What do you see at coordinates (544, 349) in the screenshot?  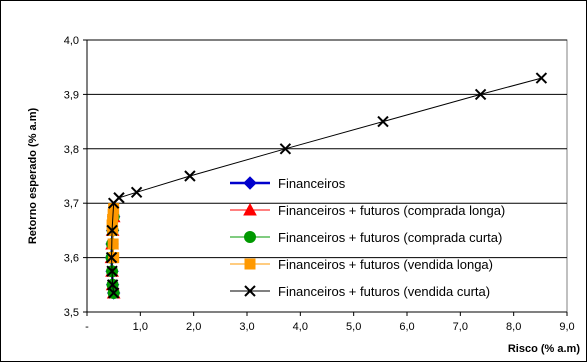 I see `x-axis-title: Risco (% a.m)` at bounding box center [544, 349].